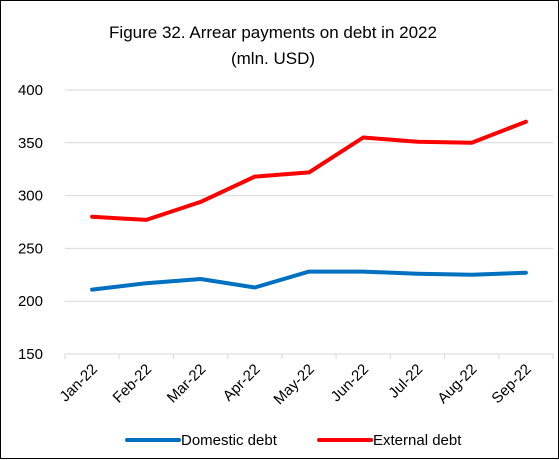  What do you see at coordinates (30, 301) in the screenshot?
I see `y-tick-label: 200` at bounding box center [30, 301].